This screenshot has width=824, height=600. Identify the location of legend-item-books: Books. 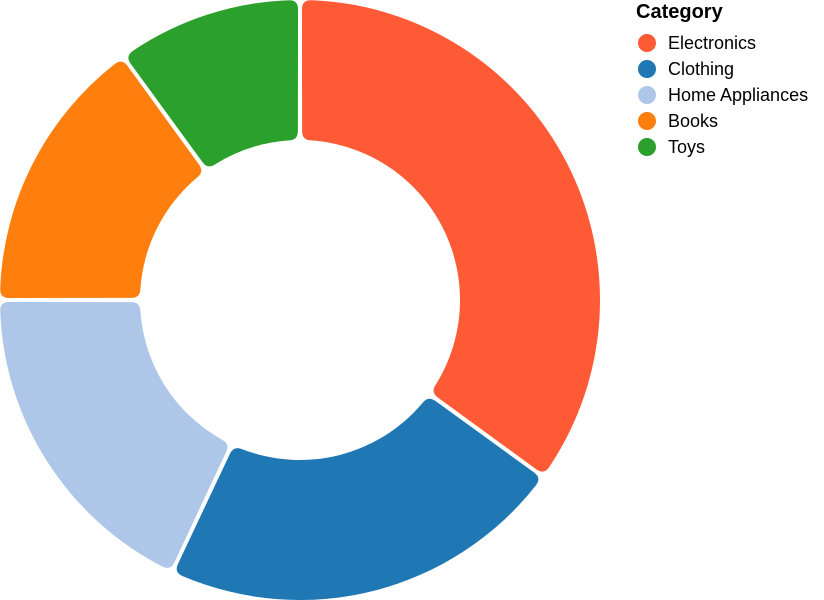
(678, 121).